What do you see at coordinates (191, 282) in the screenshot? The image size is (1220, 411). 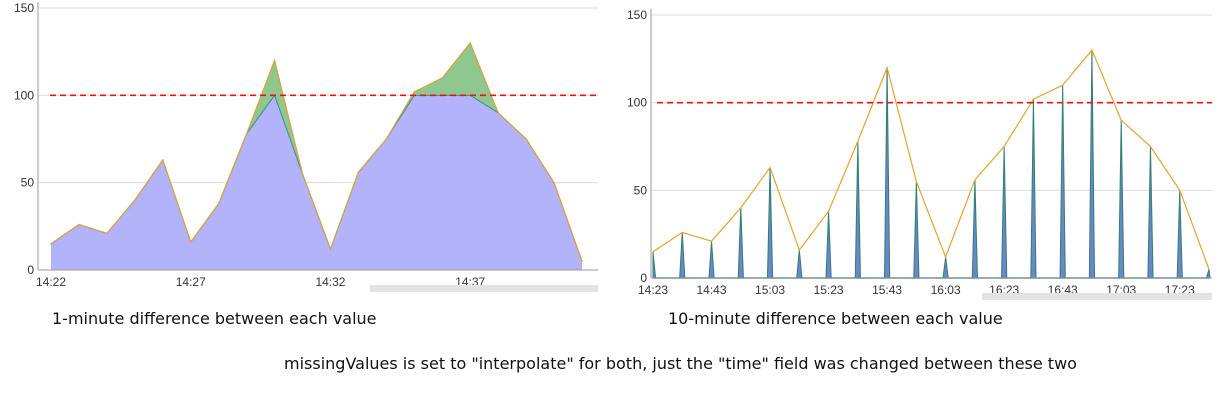 I see `x-tick-label: 14:27` at bounding box center [191, 282].